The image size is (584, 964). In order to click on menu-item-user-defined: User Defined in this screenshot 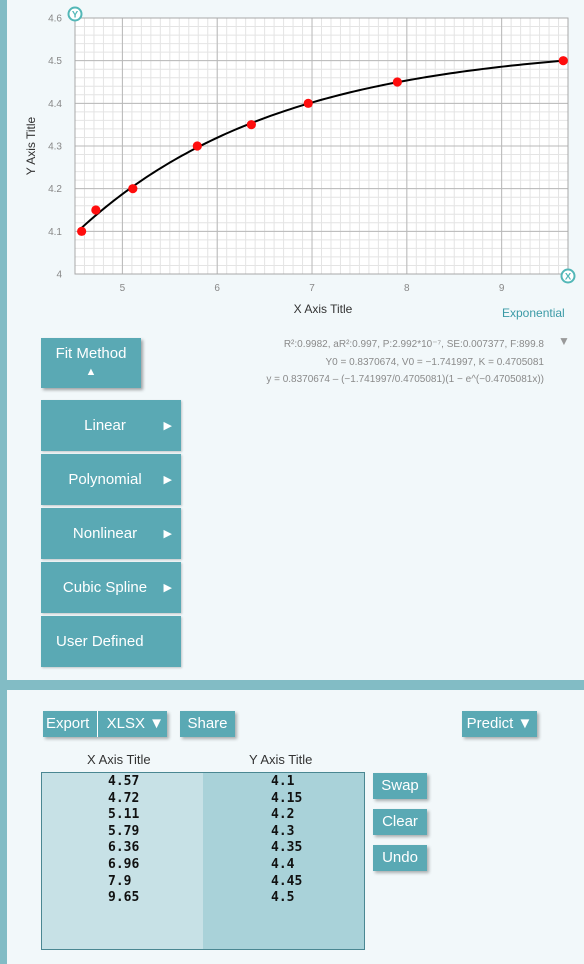, I will do `click(111, 641)`.